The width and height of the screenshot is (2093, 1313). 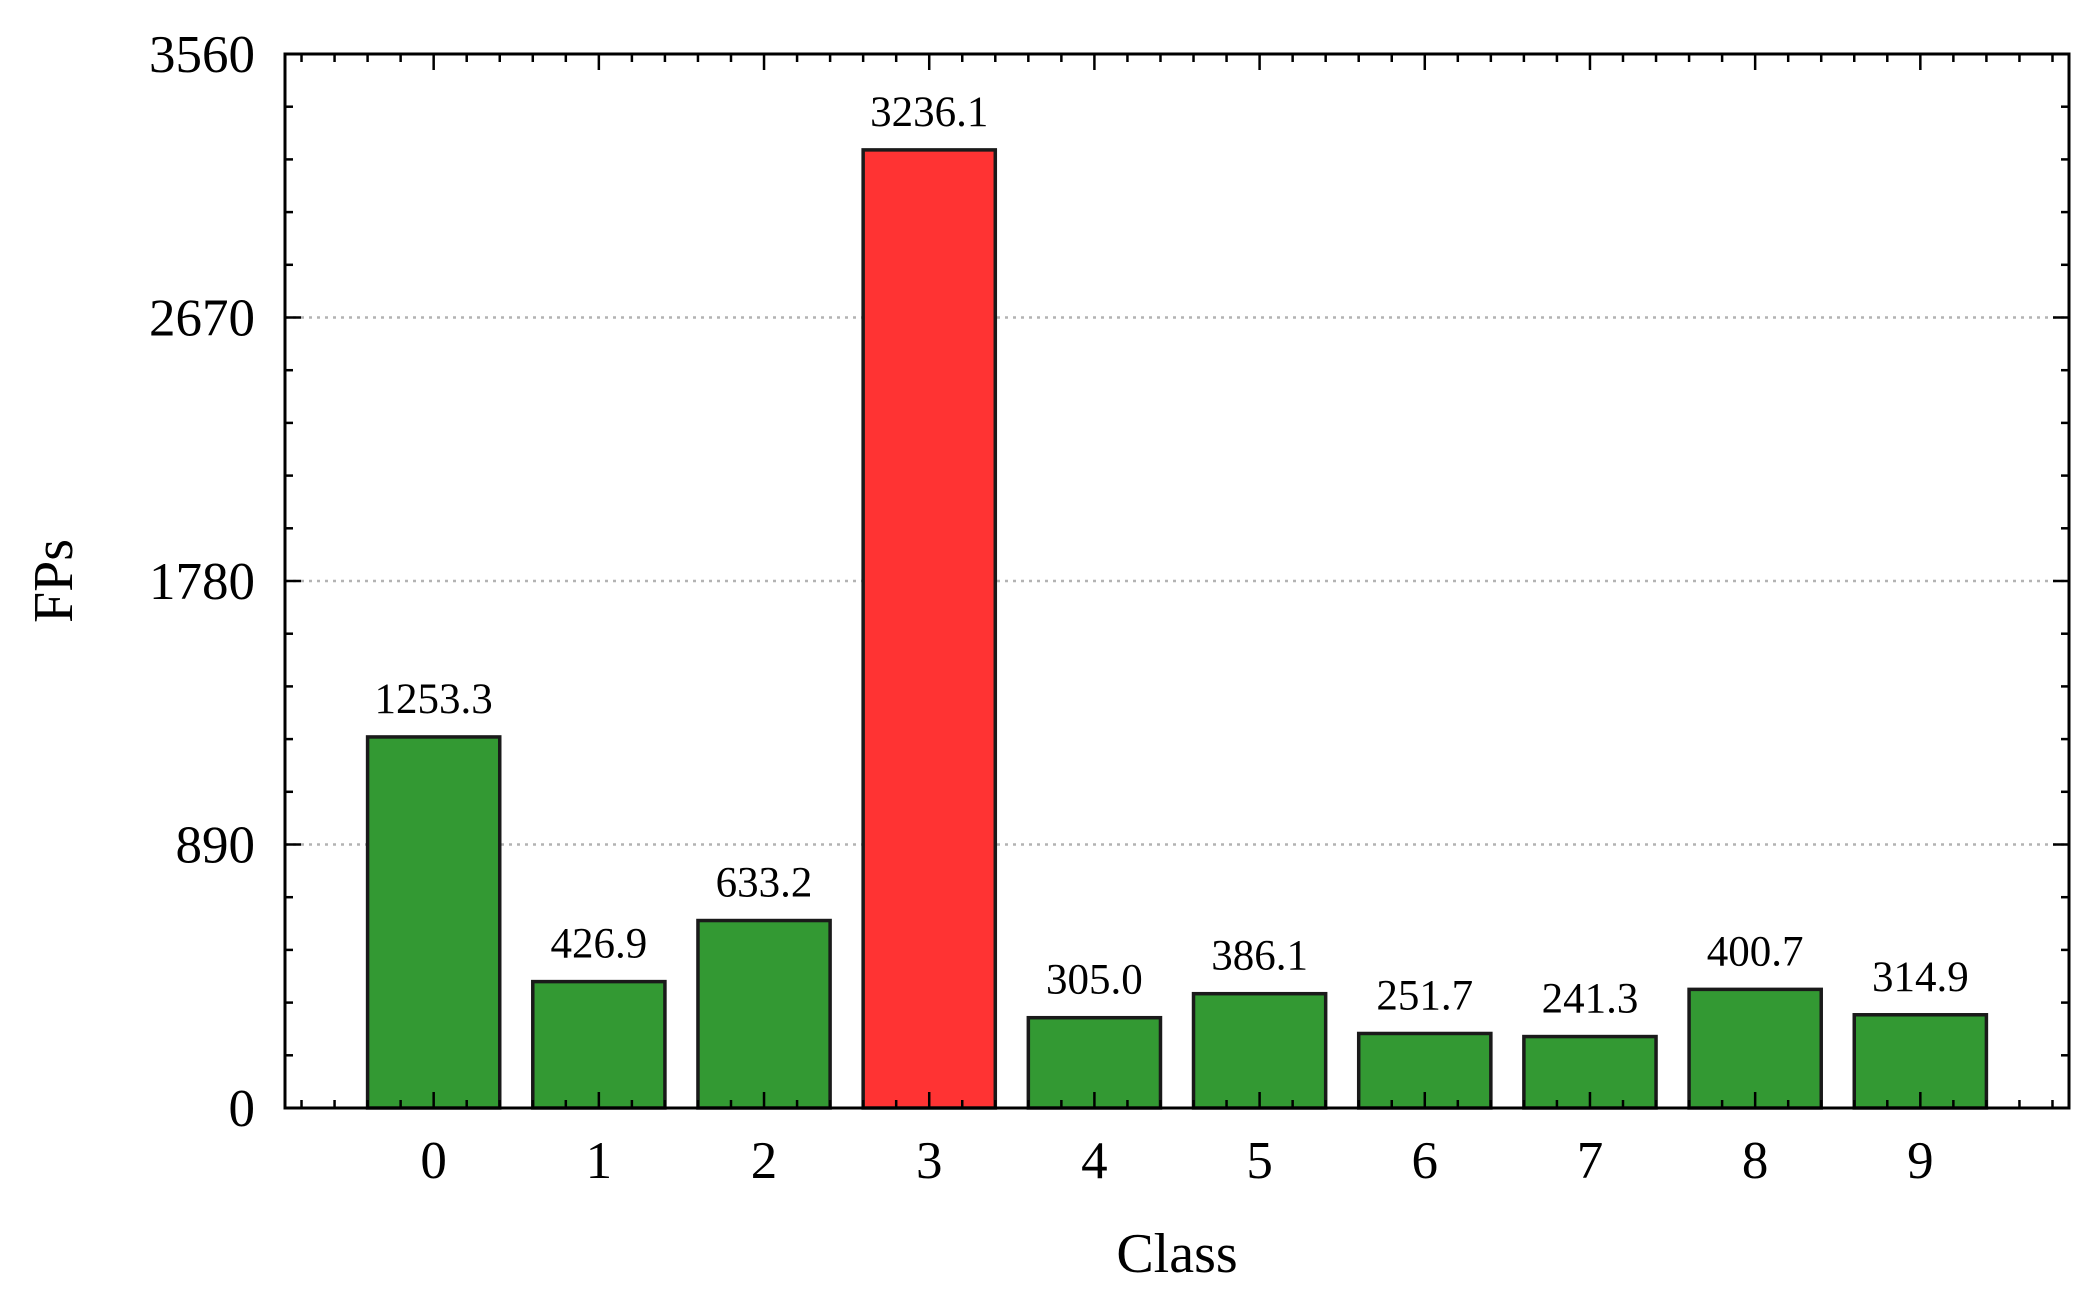 What do you see at coordinates (1176, 1254) in the screenshot?
I see `x-axis-title: Class` at bounding box center [1176, 1254].